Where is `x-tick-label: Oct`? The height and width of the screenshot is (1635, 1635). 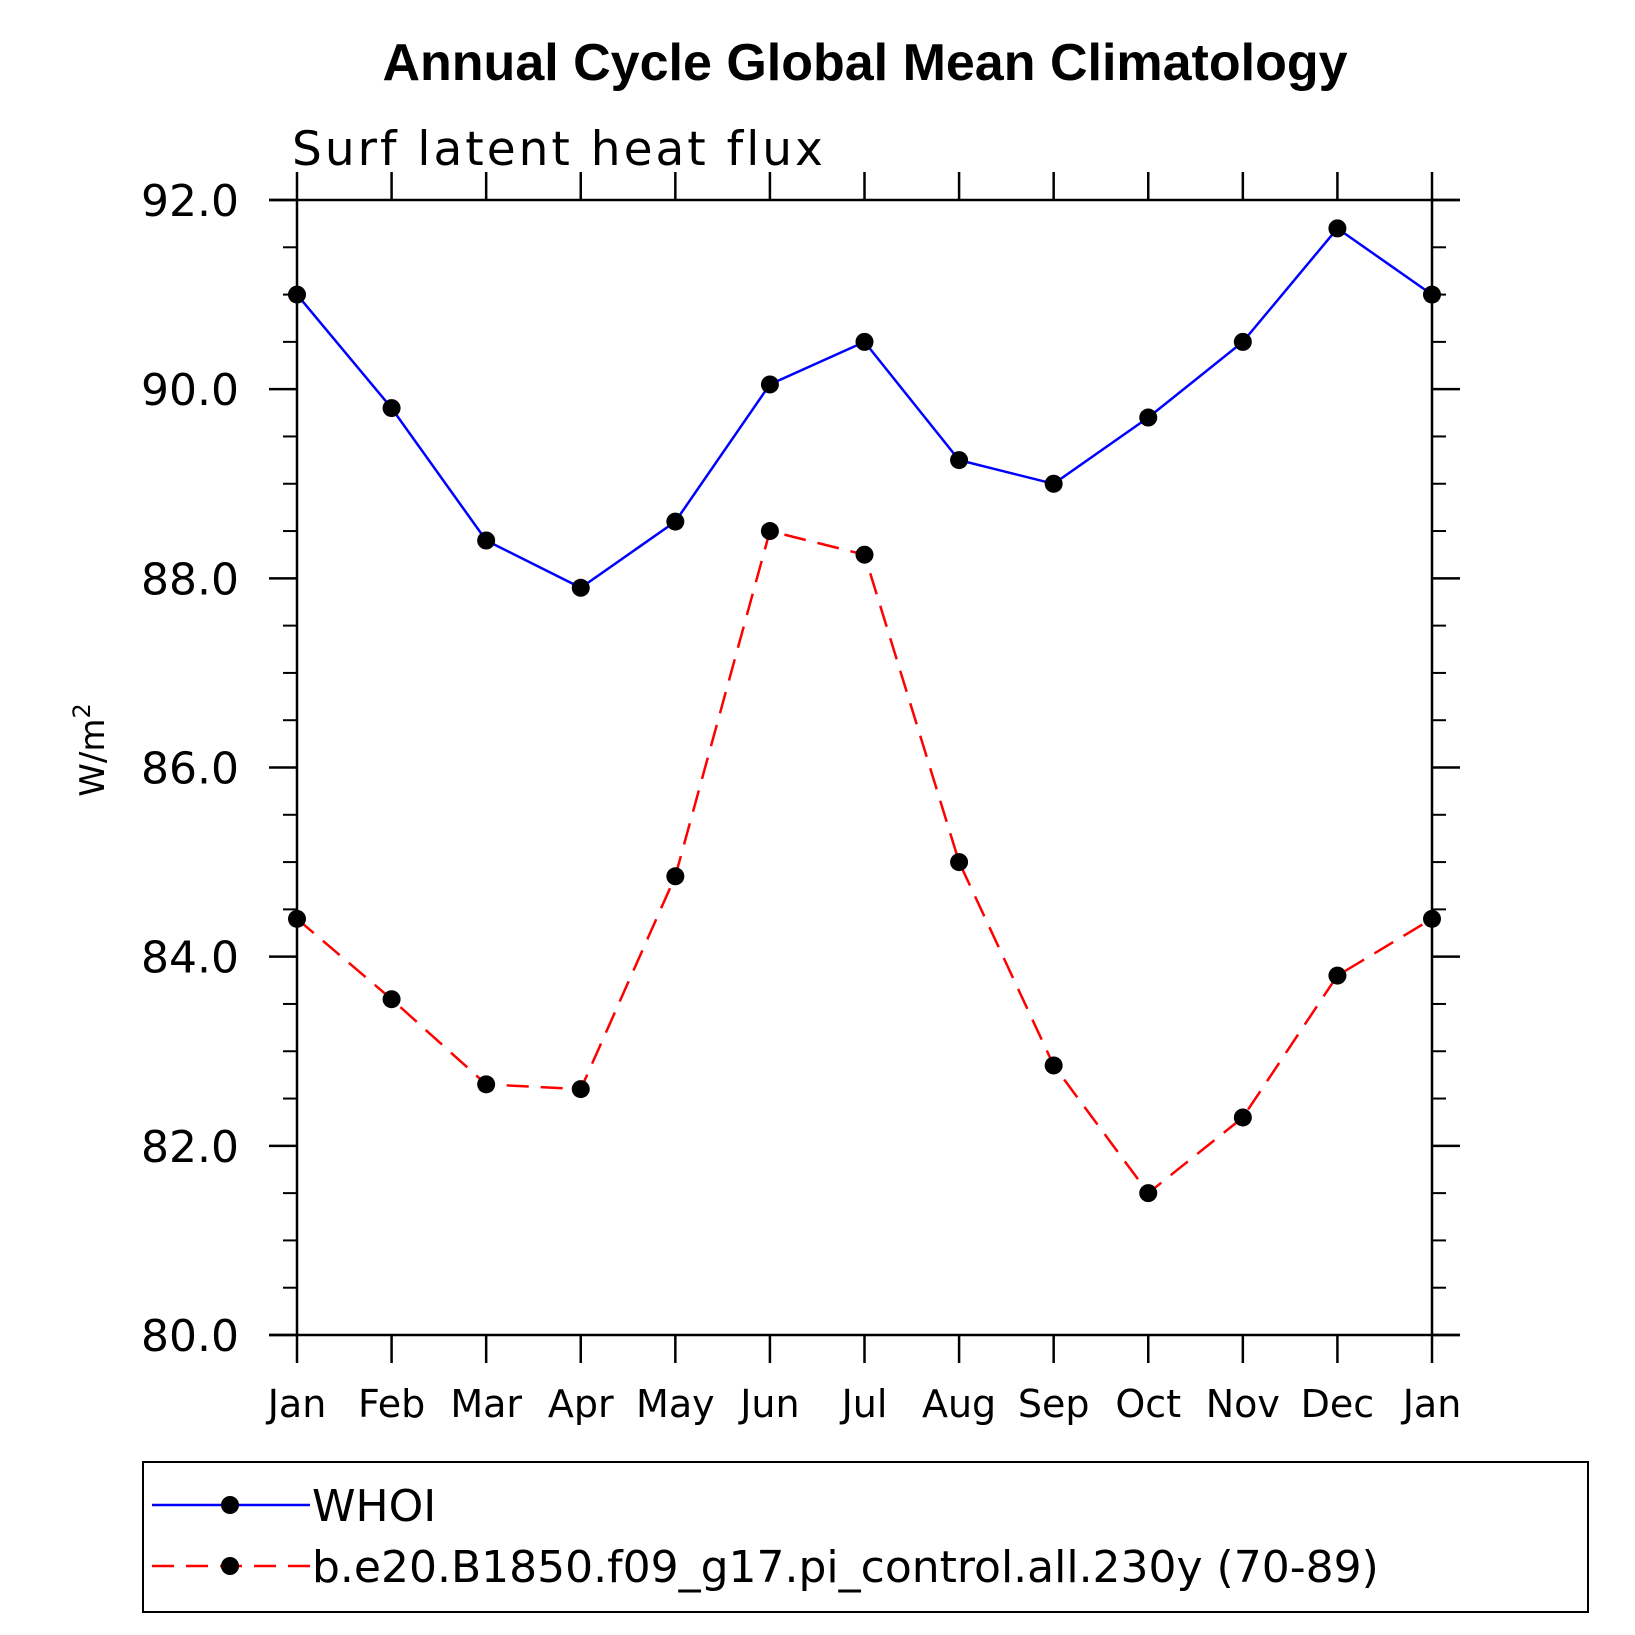
x-tick-label: Oct is located at coordinates (1148, 1404).